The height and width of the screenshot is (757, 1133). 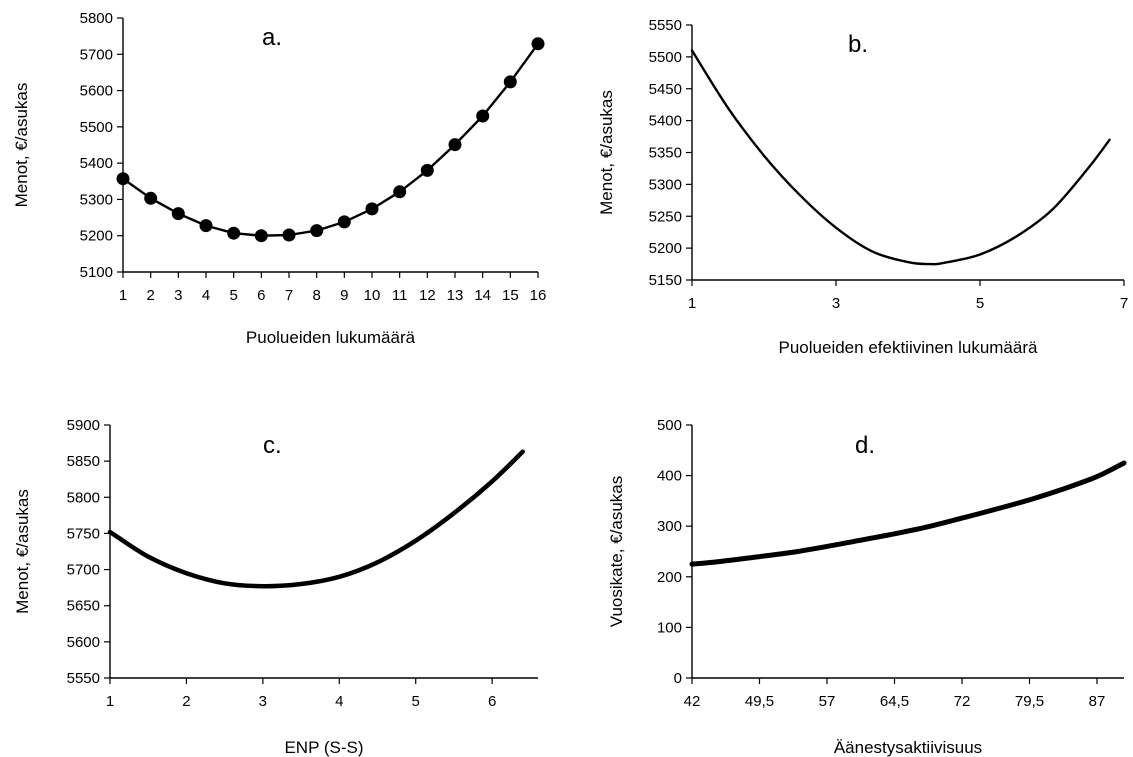 I want to click on y-tick-label: 100, so click(x=669, y=627).